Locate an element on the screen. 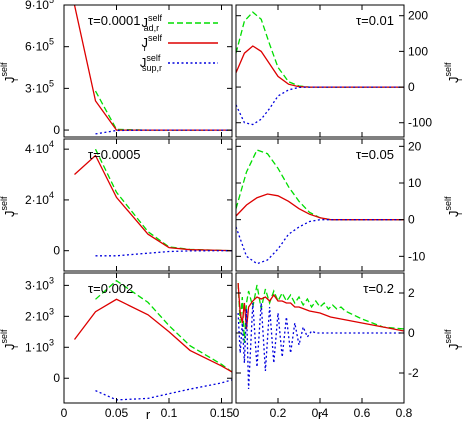 Image resolution: width=469 pixels, height=421 pixels. y-tick-label: 20 is located at coordinates (415, 146).